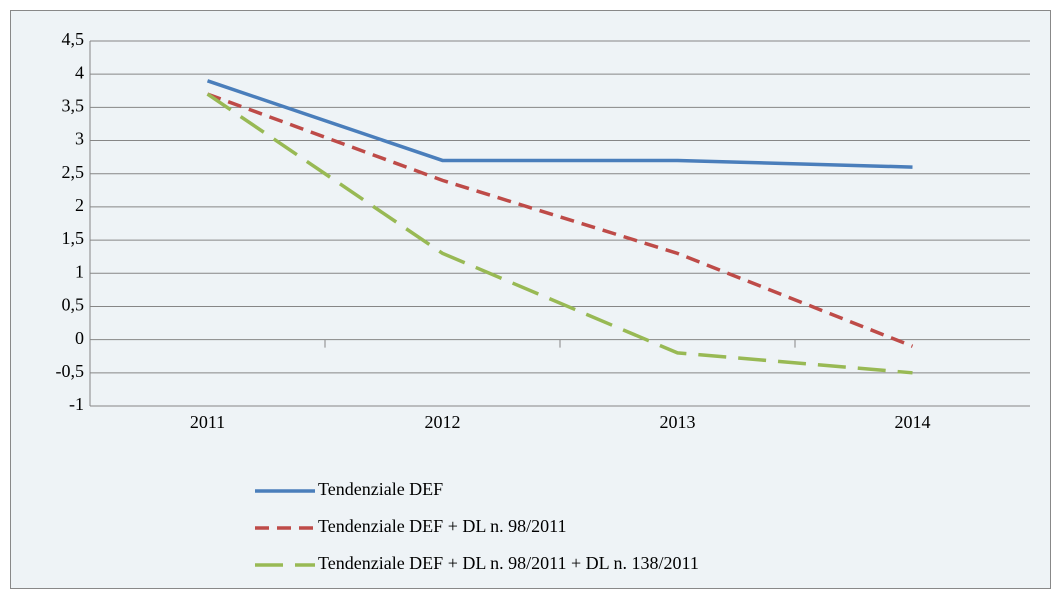 The image size is (1053, 592). Describe the element at coordinates (380, 489) in the screenshot. I see `legend-label: Tendenziale DEF` at that location.